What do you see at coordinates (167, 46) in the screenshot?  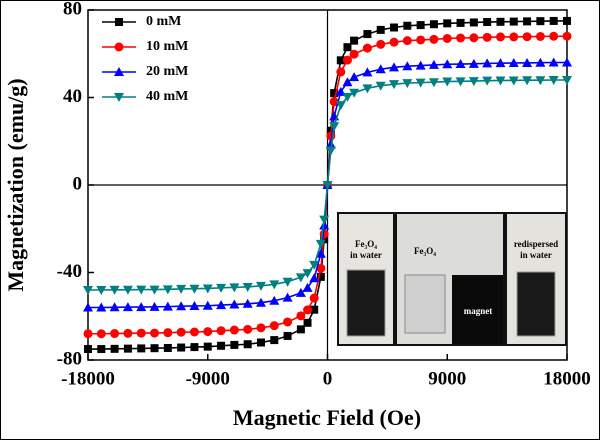 I see `legend-label: 10 mM` at bounding box center [167, 46].